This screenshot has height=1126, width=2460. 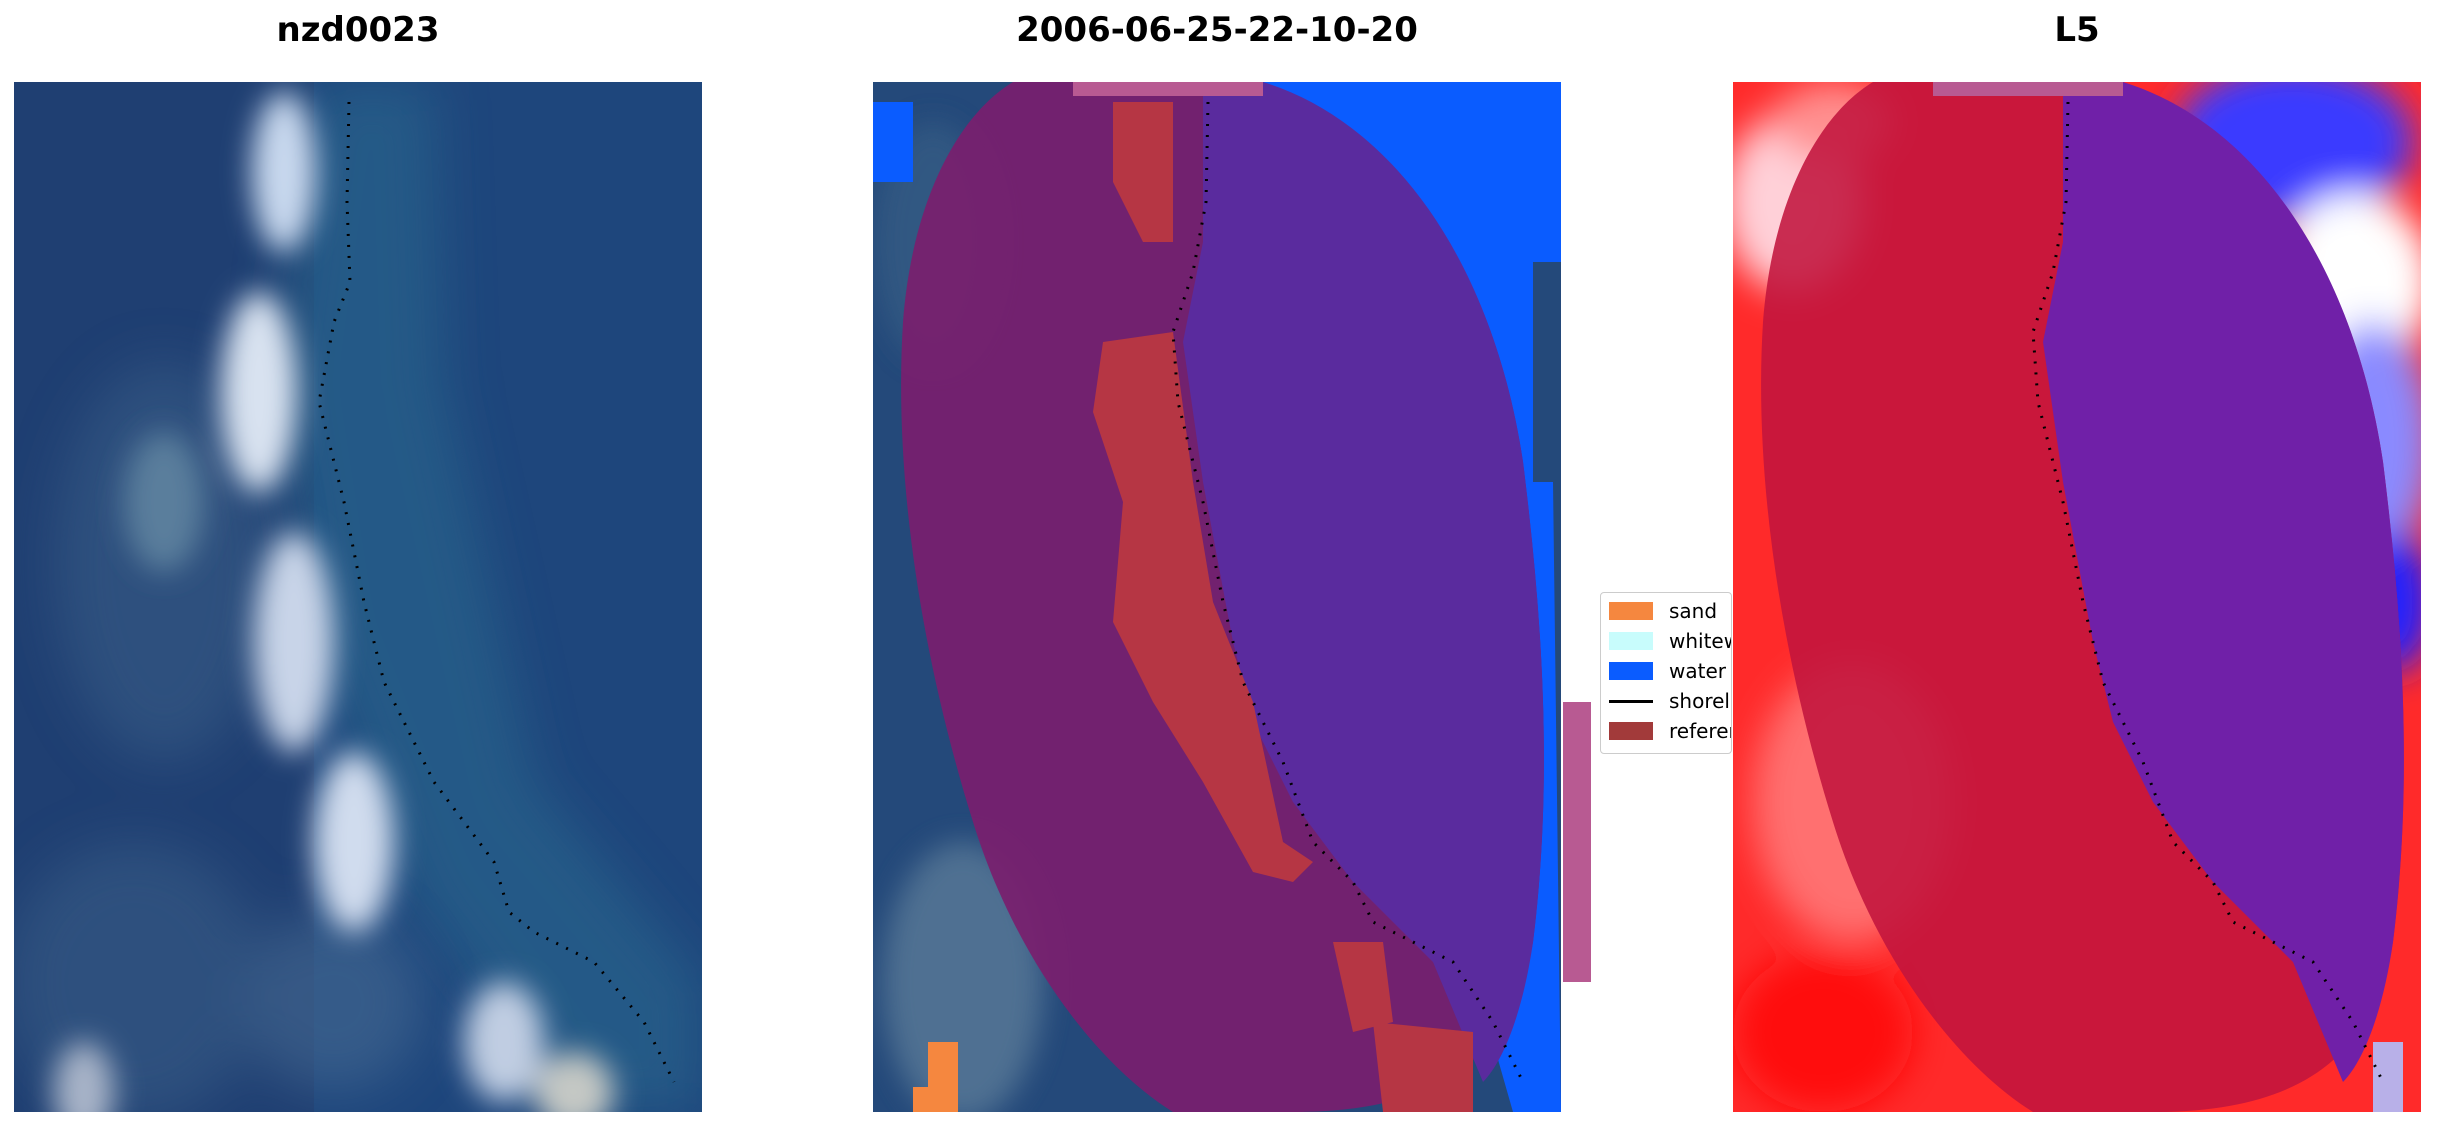 What do you see at coordinates (1700, 701) in the screenshot?
I see `legend-label-shoreline: shoreline` at bounding box center [1700, 701].